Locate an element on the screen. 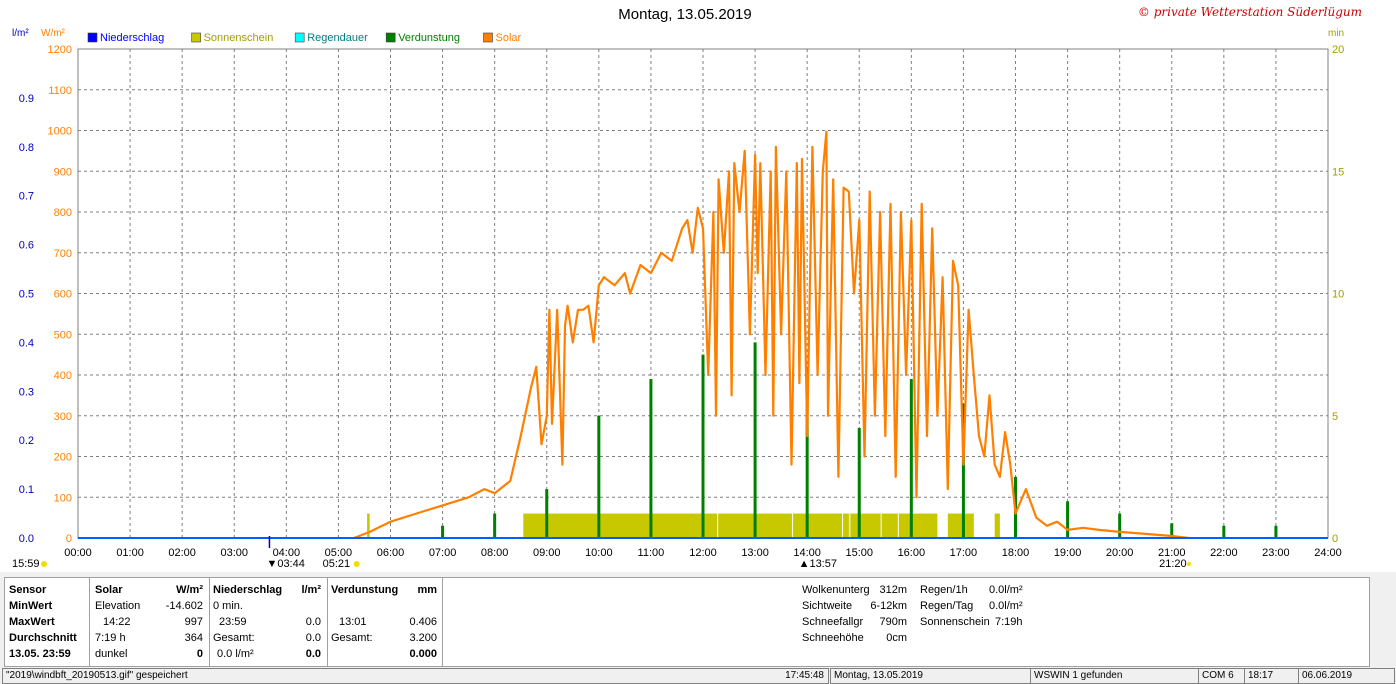 The width and height of the screenshot is (1396, 684). verdunstung-max-label: 13:01 is located at coordinates (353, 622).